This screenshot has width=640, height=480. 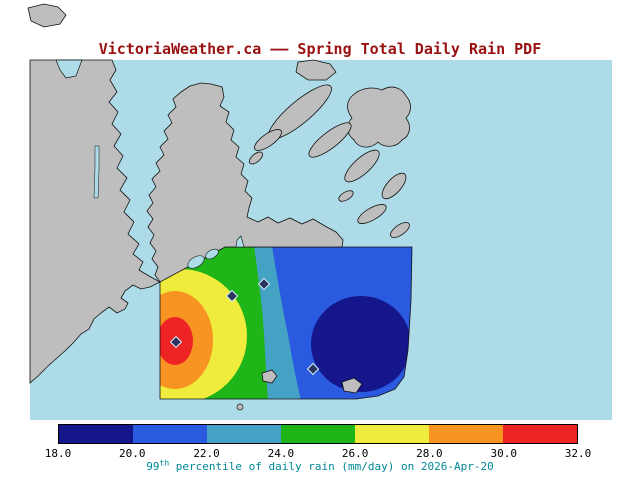 What do you see at coordinates (281, 453) in the screenshot?
I see `colorbar-tick-label: 24.0` at bounding box center [281, 453].